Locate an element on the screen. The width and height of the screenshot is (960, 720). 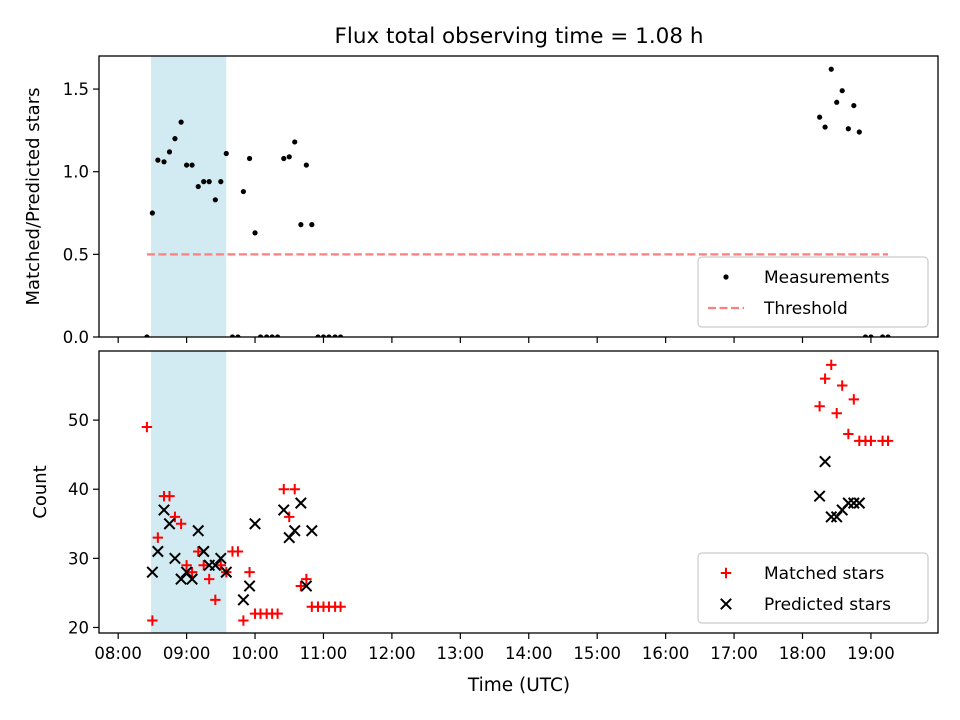
x-tick-label: 09:00 is located at coordinates (187, 653).